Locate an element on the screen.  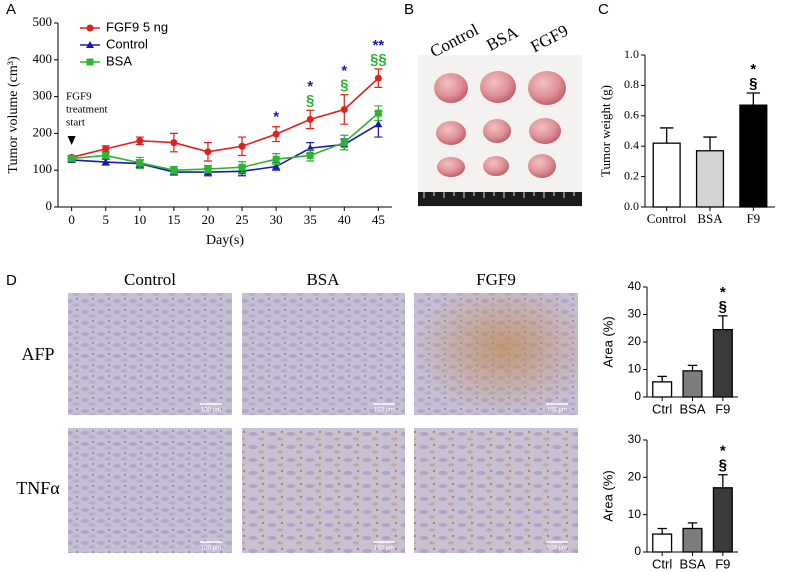
x-tick-label: 30 is located at coordinates (276, 219).